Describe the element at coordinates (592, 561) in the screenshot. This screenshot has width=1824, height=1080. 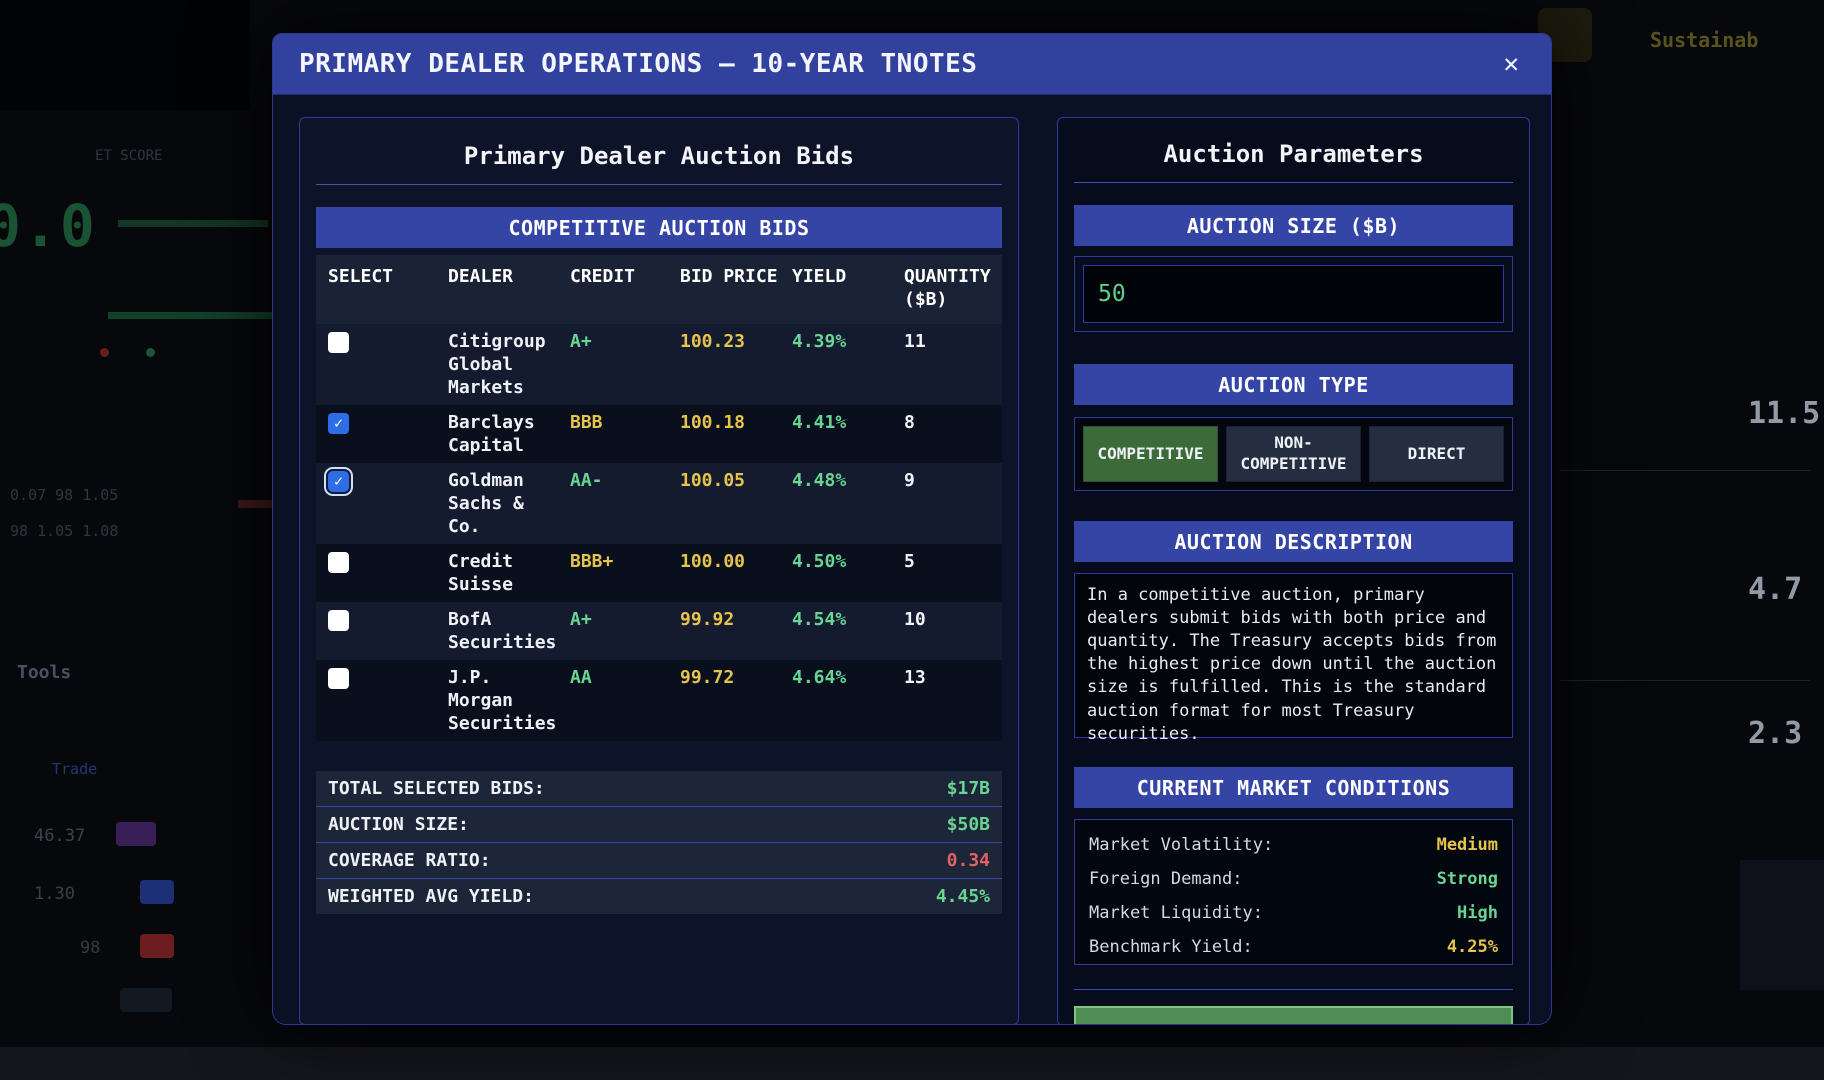
I see `credit-cell: BBB+` at that location.